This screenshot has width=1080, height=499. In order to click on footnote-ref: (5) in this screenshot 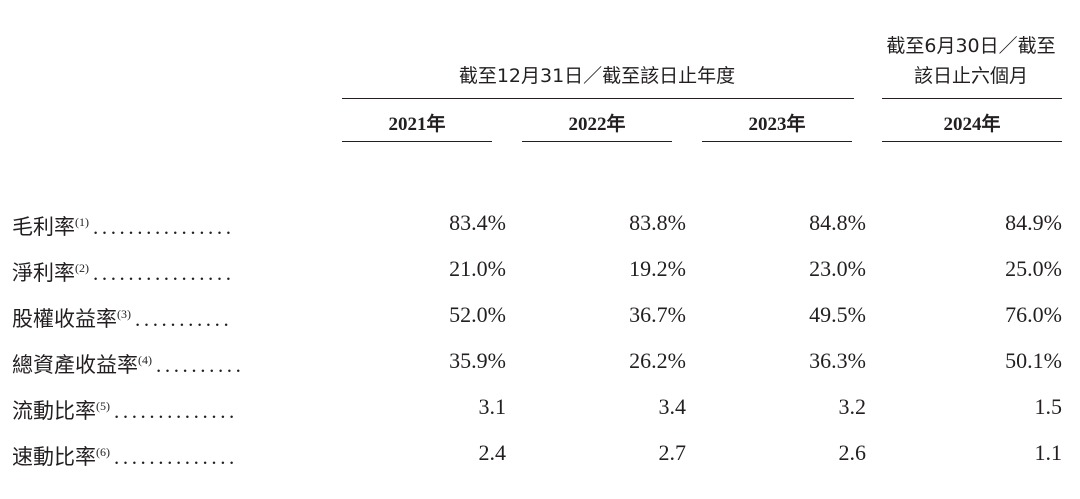, I will do `click(103, 406)`.